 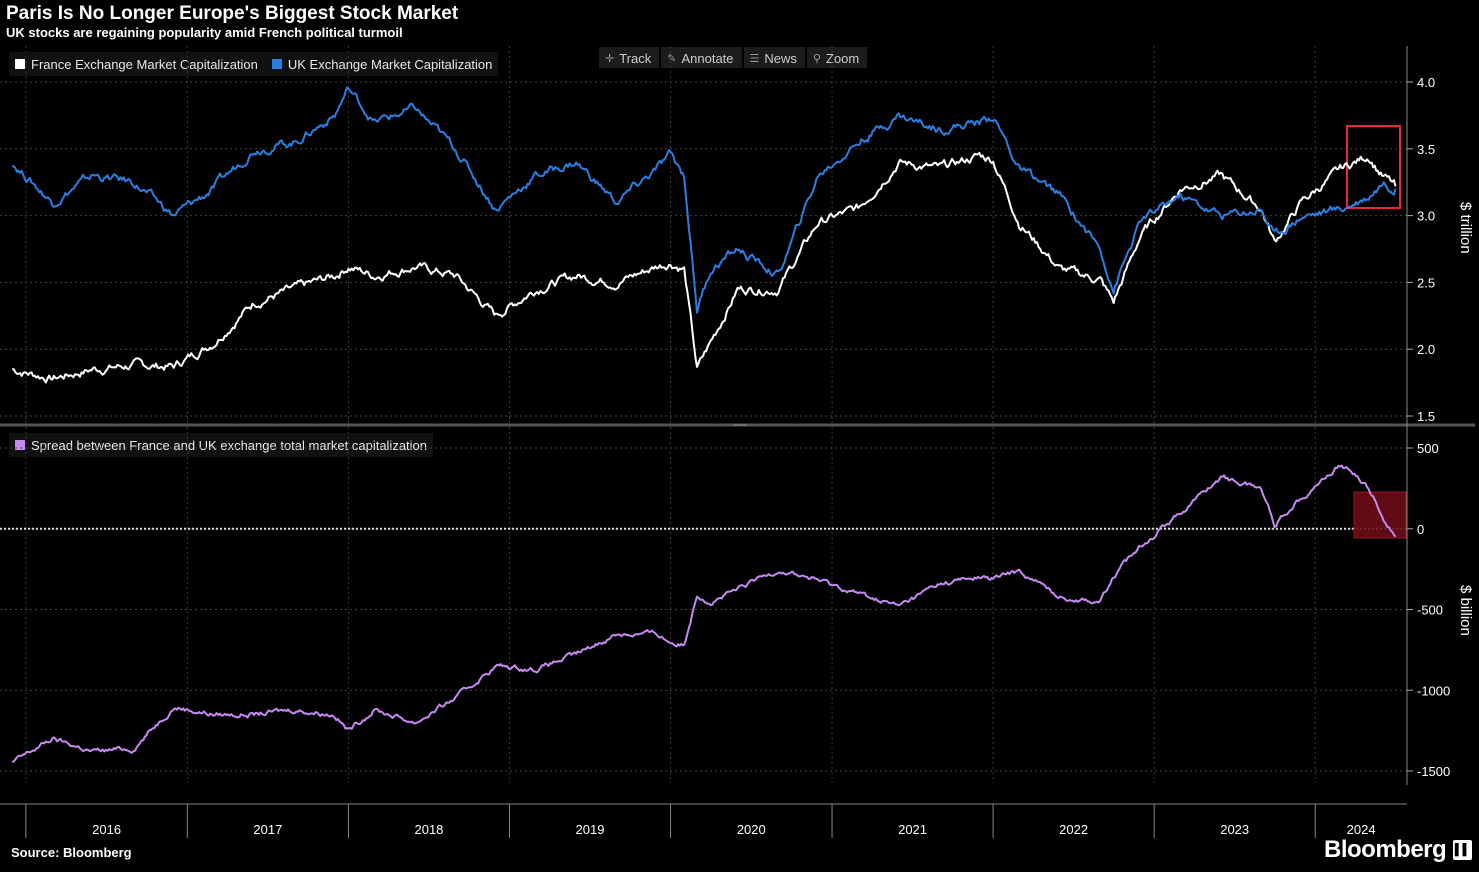 I want to click on legend-item-france: France Exchange Market Capitalization, so click(x=136, y=64).